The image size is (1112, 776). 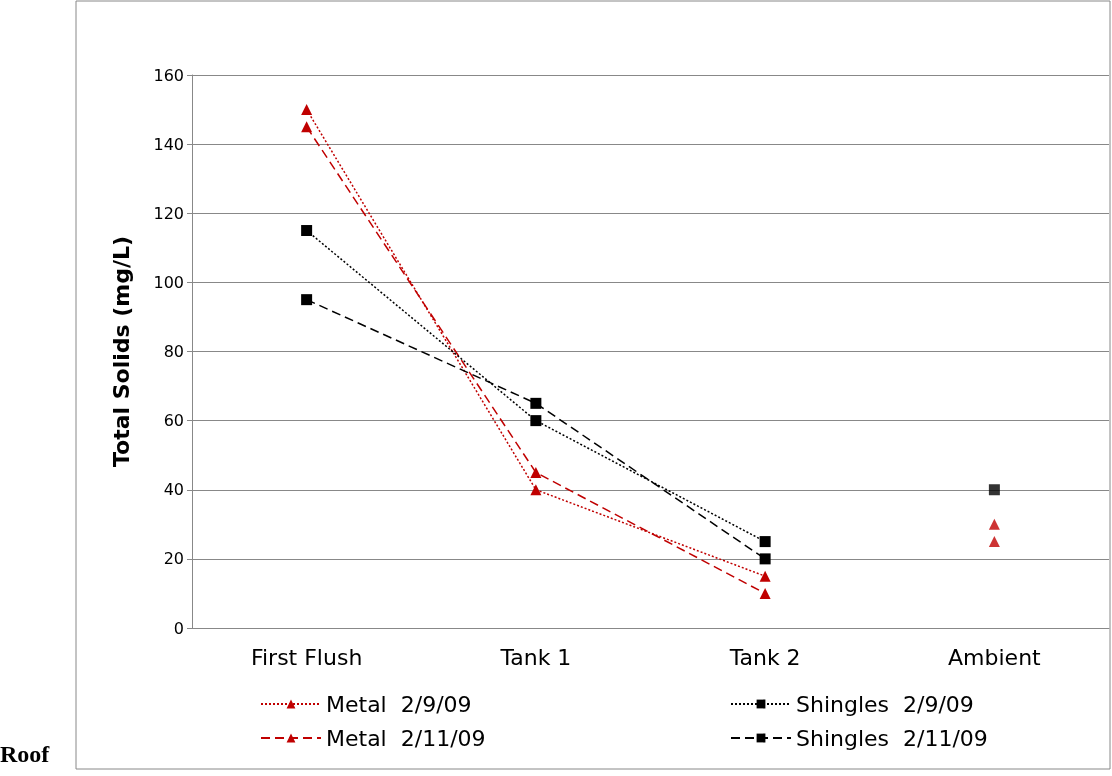 What do you see at coordinates (121, 351) in the screenshot?
I see `y-axis-title: Total Solids (mg/L)` at bounding box center [121, 351].